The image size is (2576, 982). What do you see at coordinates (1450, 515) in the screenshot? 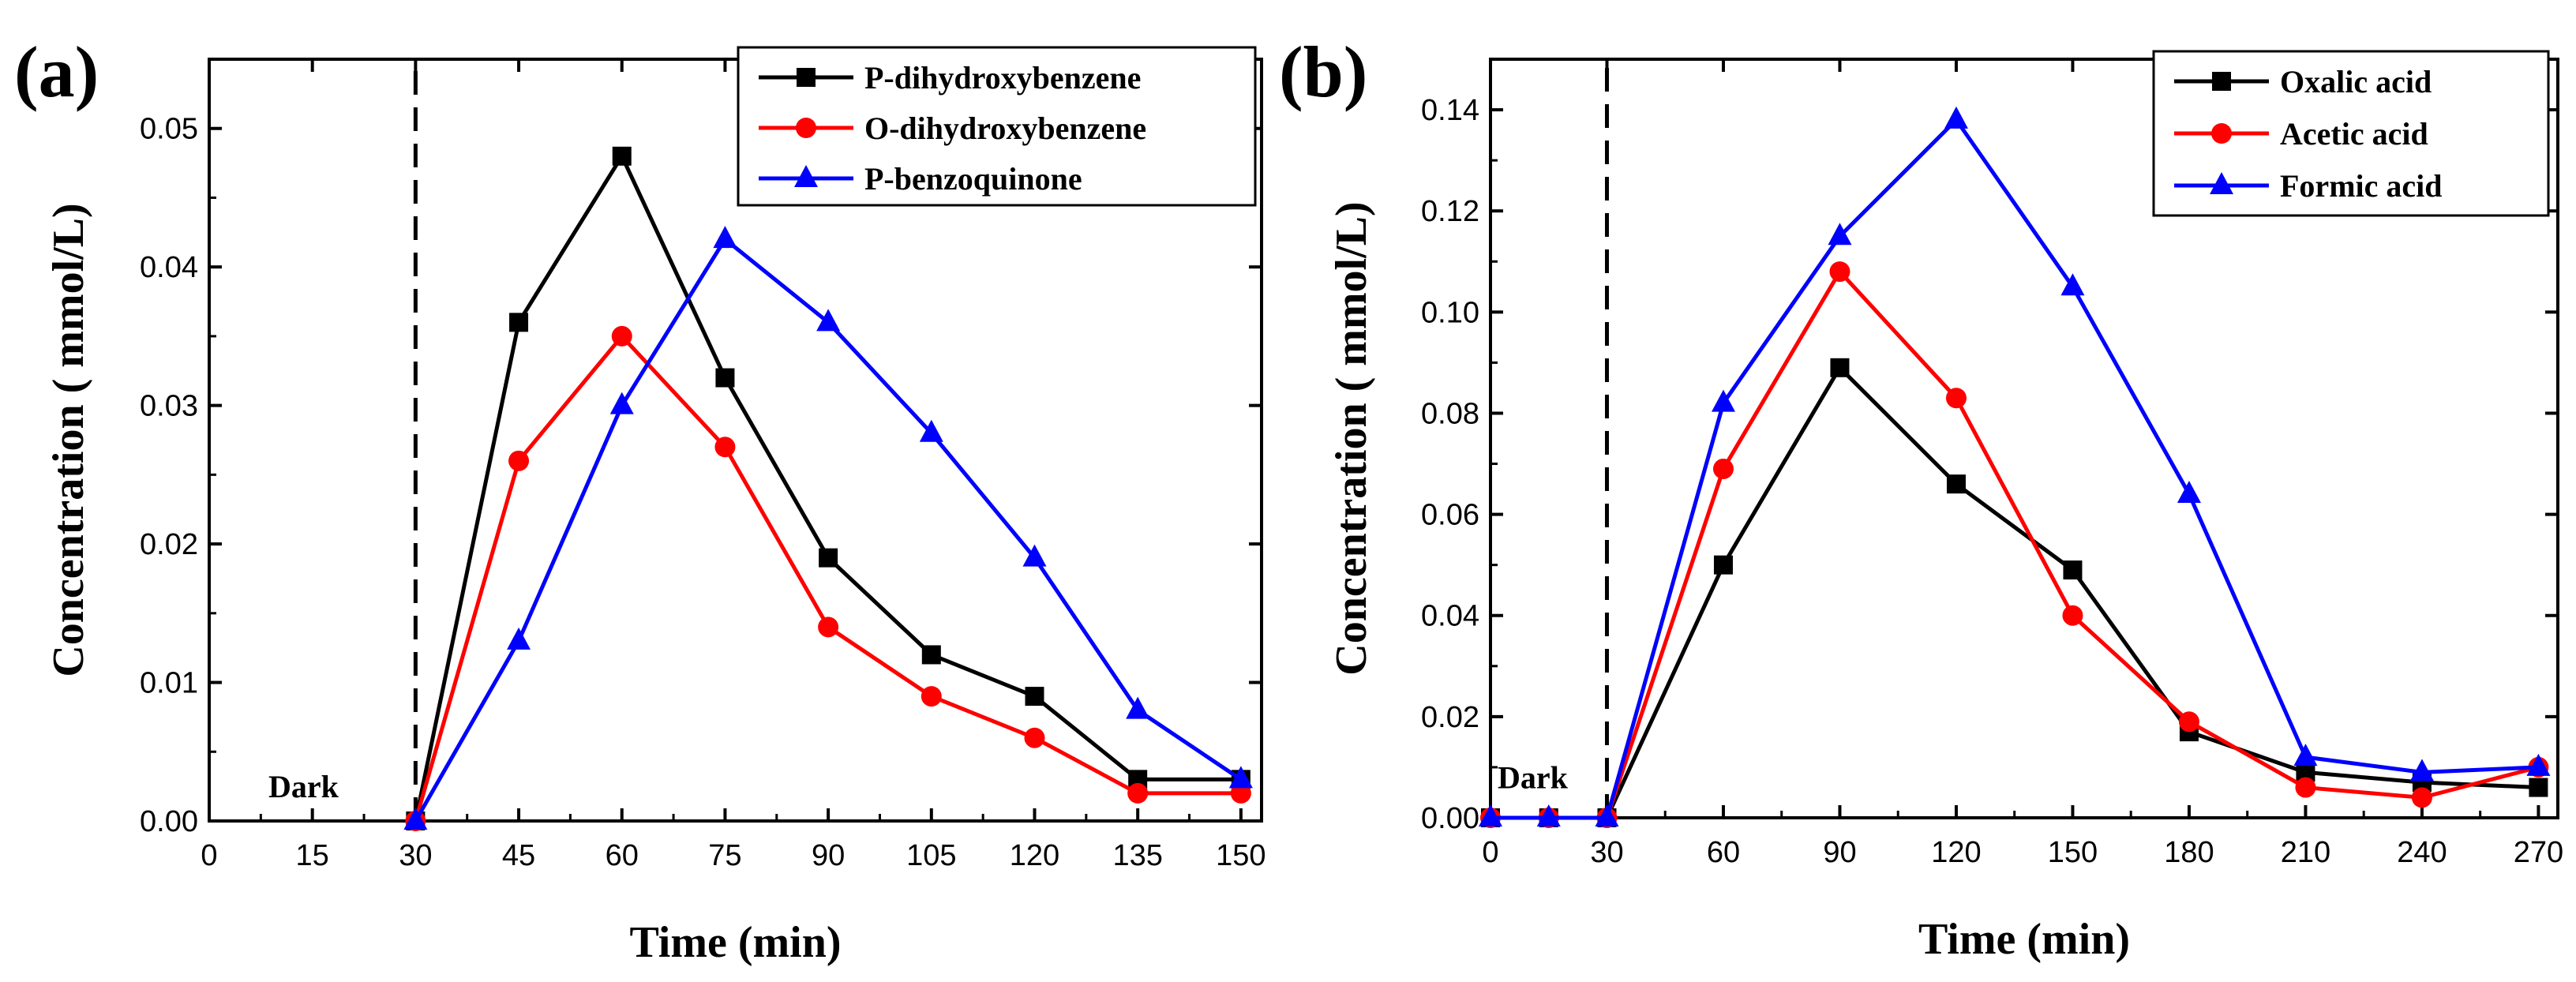
I see `y-tick-label: 0.06` at bounding box center [1450, 515].